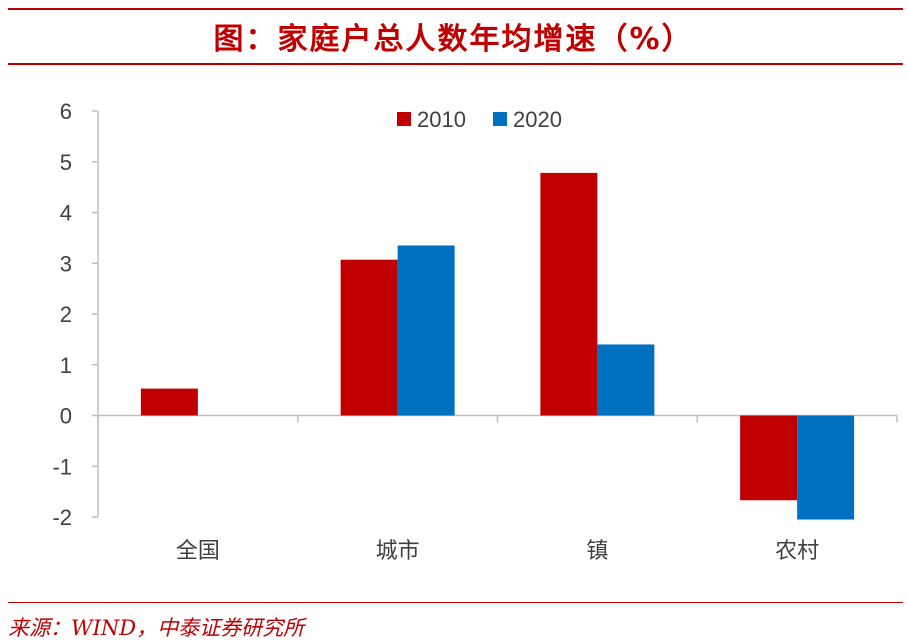  What do you see at coordinates (479, 119) in the screenshot?
I see `legend: 2010 2020` at bounding box center [479, 119].